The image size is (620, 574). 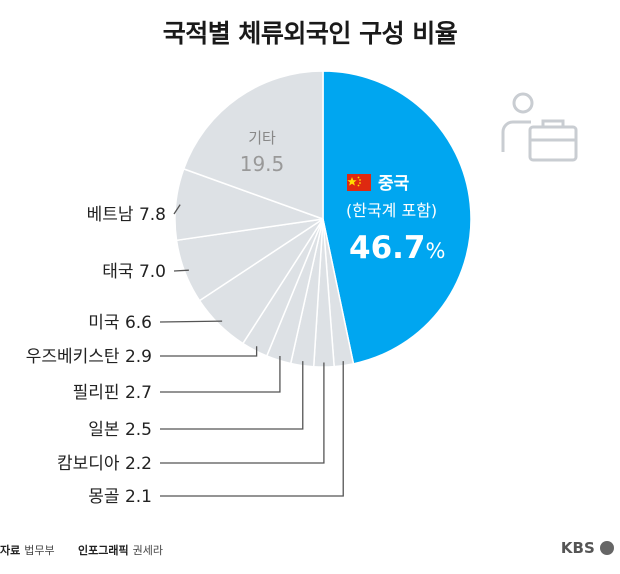 I want to click on china-sublabel: (한국계 포함), so click(x=391, y=210).